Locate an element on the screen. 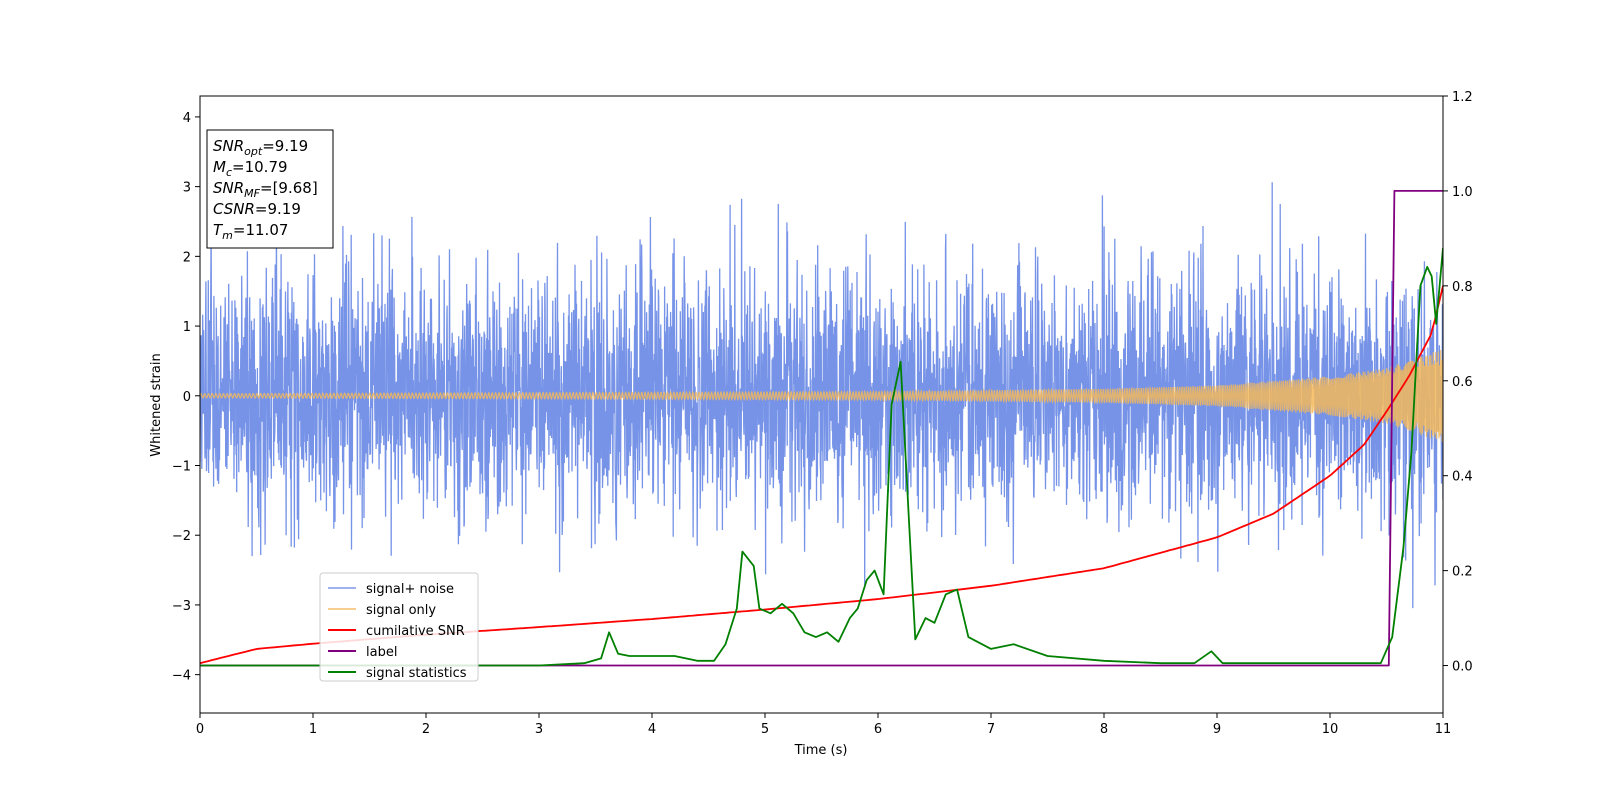  y-right-tick-label: 0.0 is located at coordinates (1462, 667).